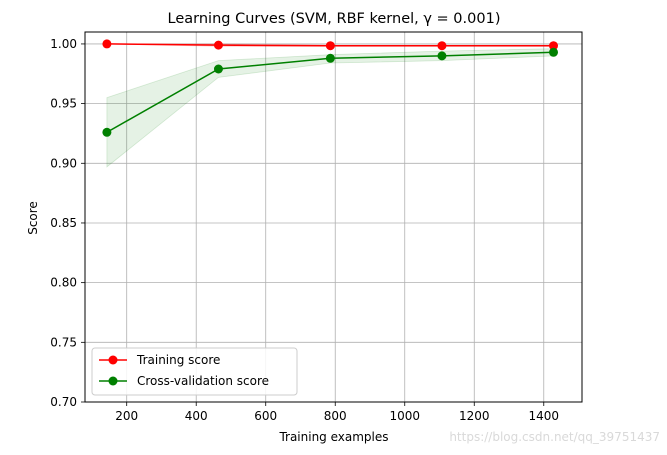 The width and height of the screenshot is (667, 455). I want to click on legend-marker-cv, so click(113, 381).